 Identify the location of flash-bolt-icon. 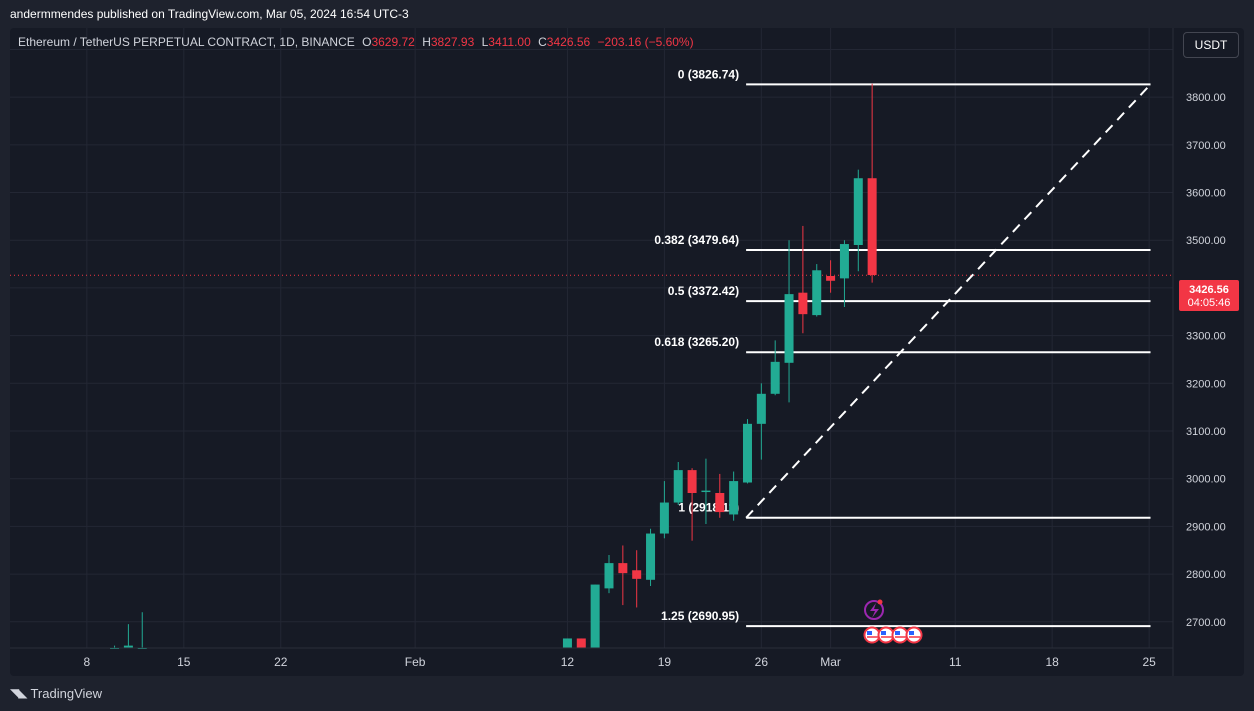
(874, 610).